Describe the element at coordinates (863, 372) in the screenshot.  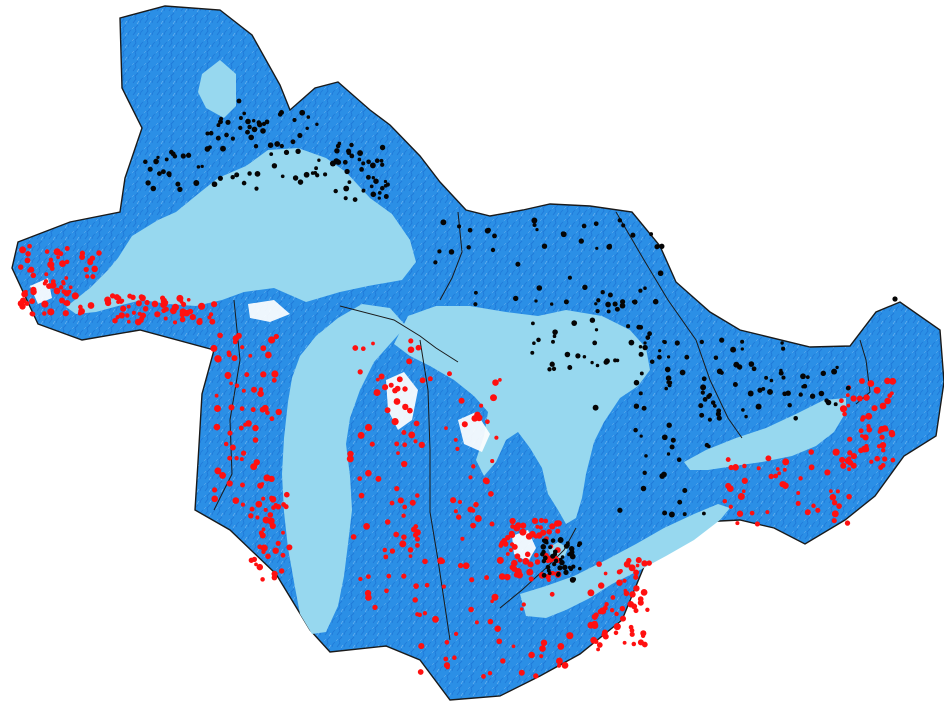
I see `boundary-line` at that location.